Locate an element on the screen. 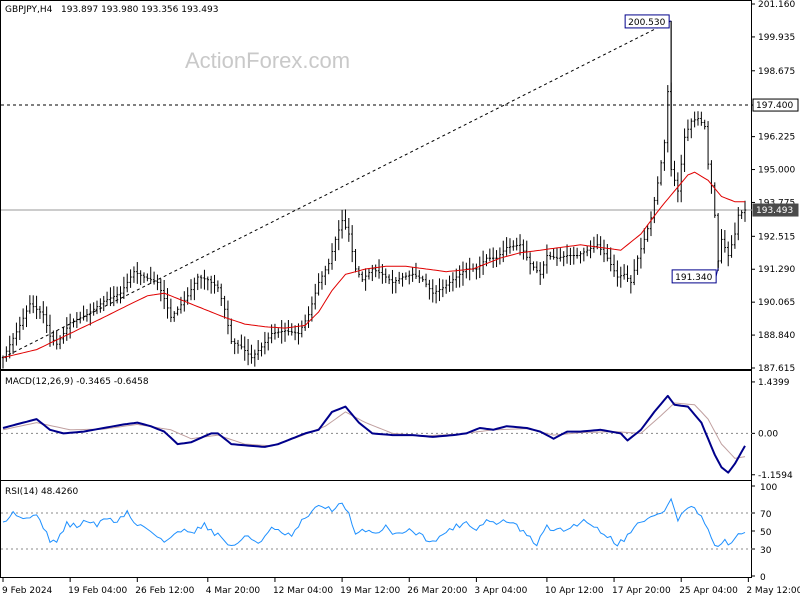 The height and width of the screenshot is (600, 800). low-marker: 191.340 is located at coordinates (695, 275).